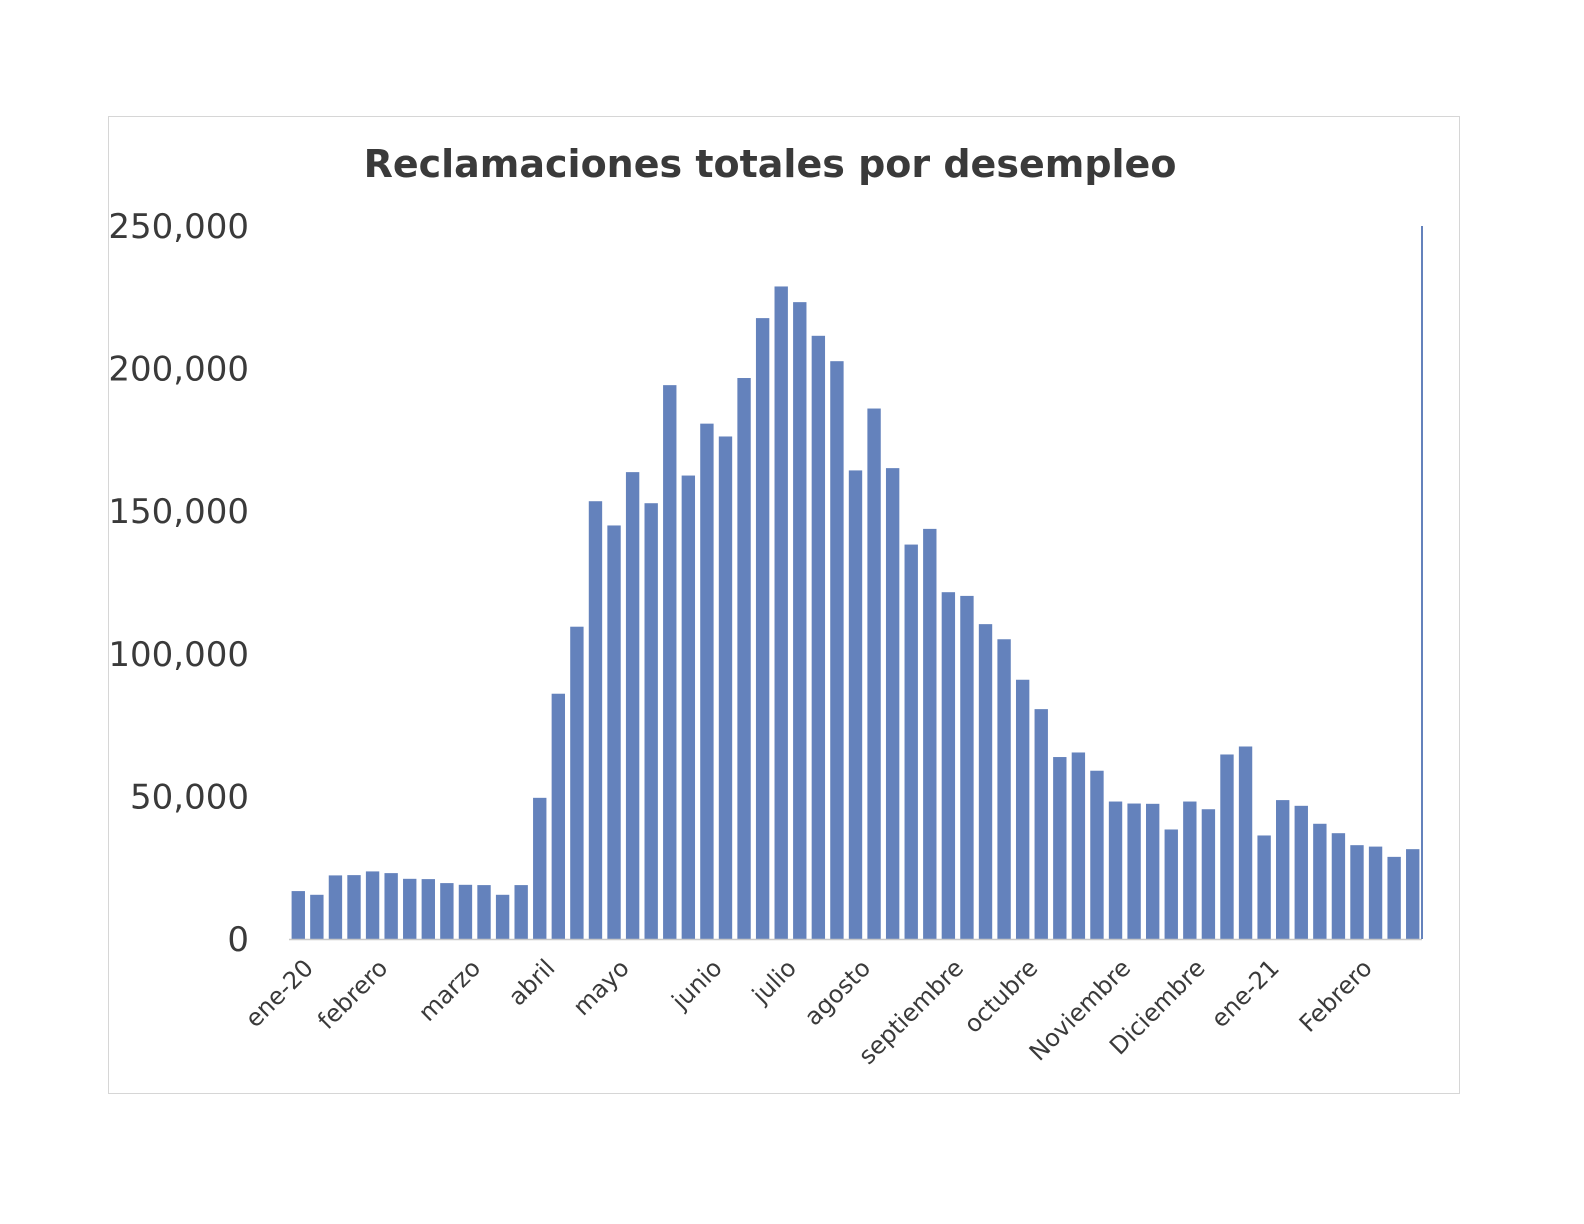 This screenshot has width=1584, height=1224. What do you see at coordinates (352, 994) in the screenshot?
I see `x-tick-label: febrero` at bounding box center [352, 994].